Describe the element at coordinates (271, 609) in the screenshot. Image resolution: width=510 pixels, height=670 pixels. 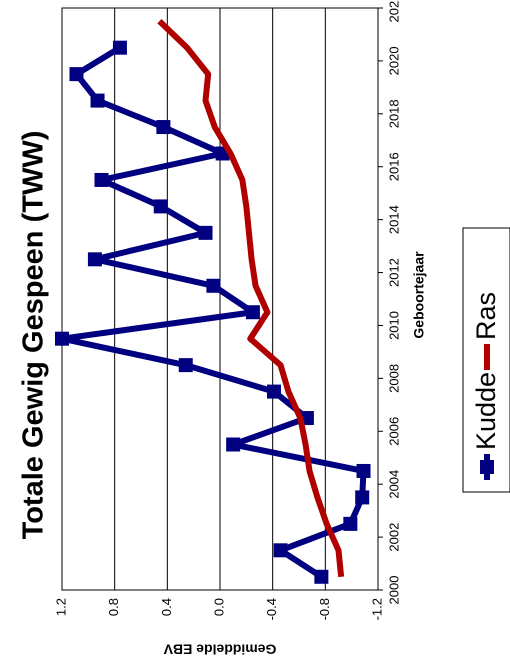
I see `y-tick-label: -0.4` at that location.